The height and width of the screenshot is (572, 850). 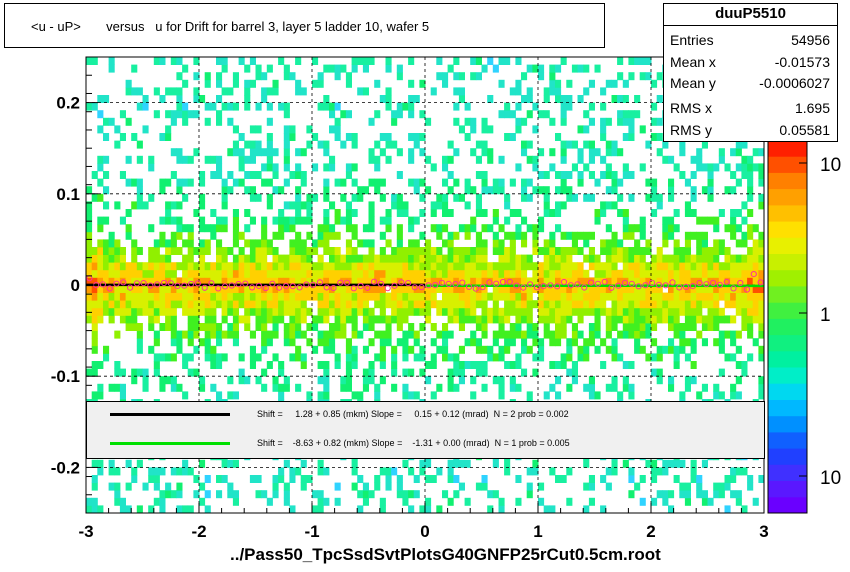 What do you see at coordinates (787, 197) in the screenshot?
I see `colorbar-swatch` at bounding box center [787, 197].